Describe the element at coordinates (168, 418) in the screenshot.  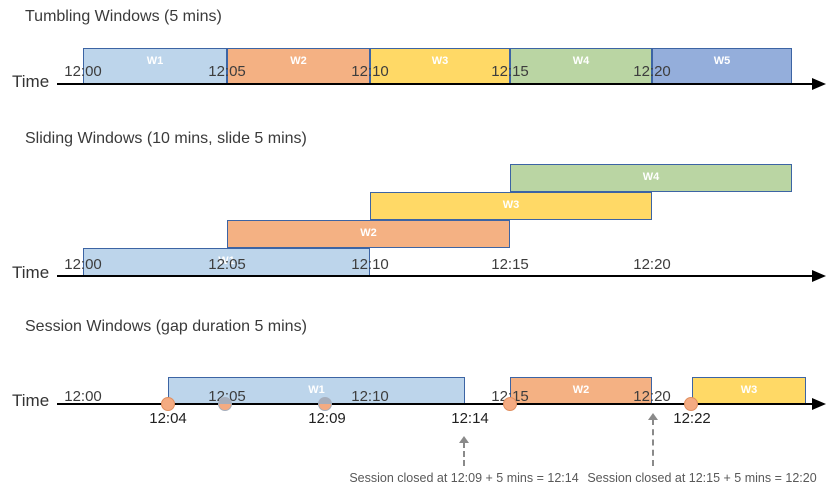
I see `event-time-label: 12:04` at that location.